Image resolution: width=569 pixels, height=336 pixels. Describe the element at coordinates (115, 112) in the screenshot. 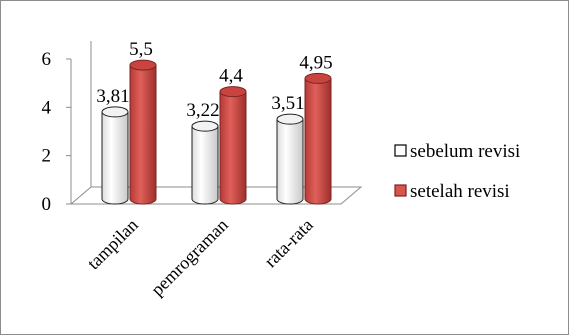

I see `bar-top-sebelum-revisi-tampilan` at that location.